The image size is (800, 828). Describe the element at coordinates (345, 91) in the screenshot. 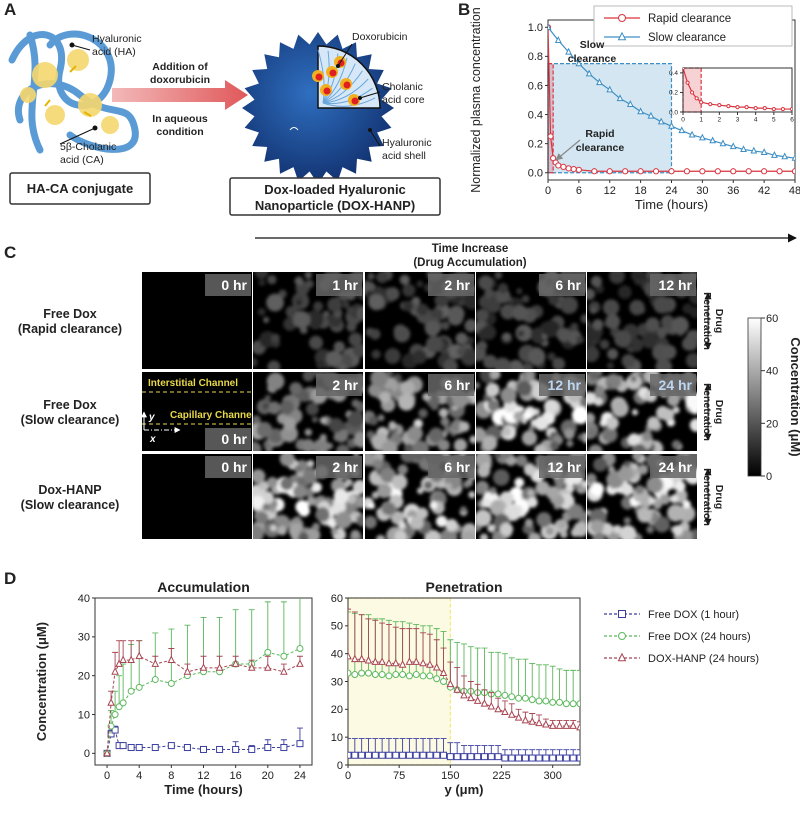

I see `ha-strand` at that location.